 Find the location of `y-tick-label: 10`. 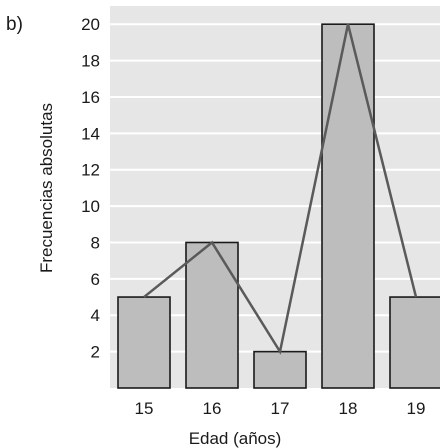

y-tick-label: 10 is located at coordinates (90, 206).